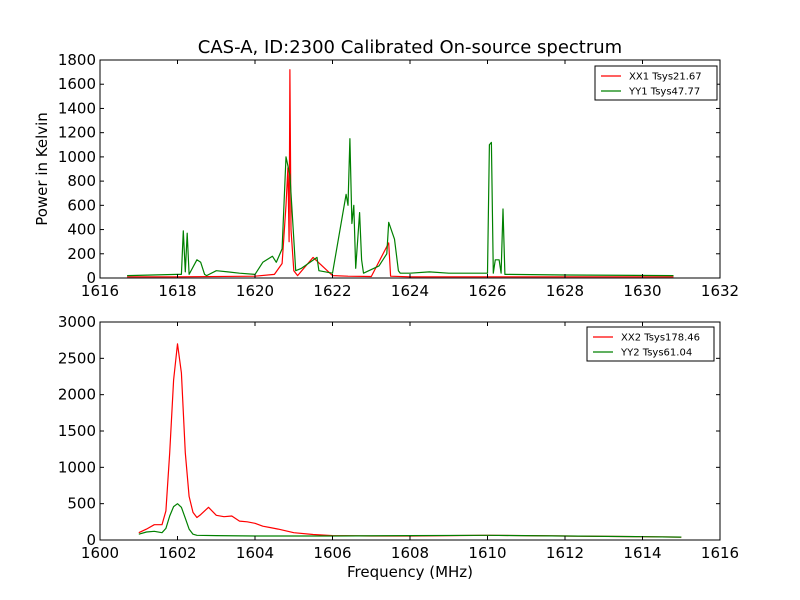 The image size is (800, 600). Describe the element at coordinates (77, 108) in the screenshot. I see `y-tick-label: 1400` at that location.